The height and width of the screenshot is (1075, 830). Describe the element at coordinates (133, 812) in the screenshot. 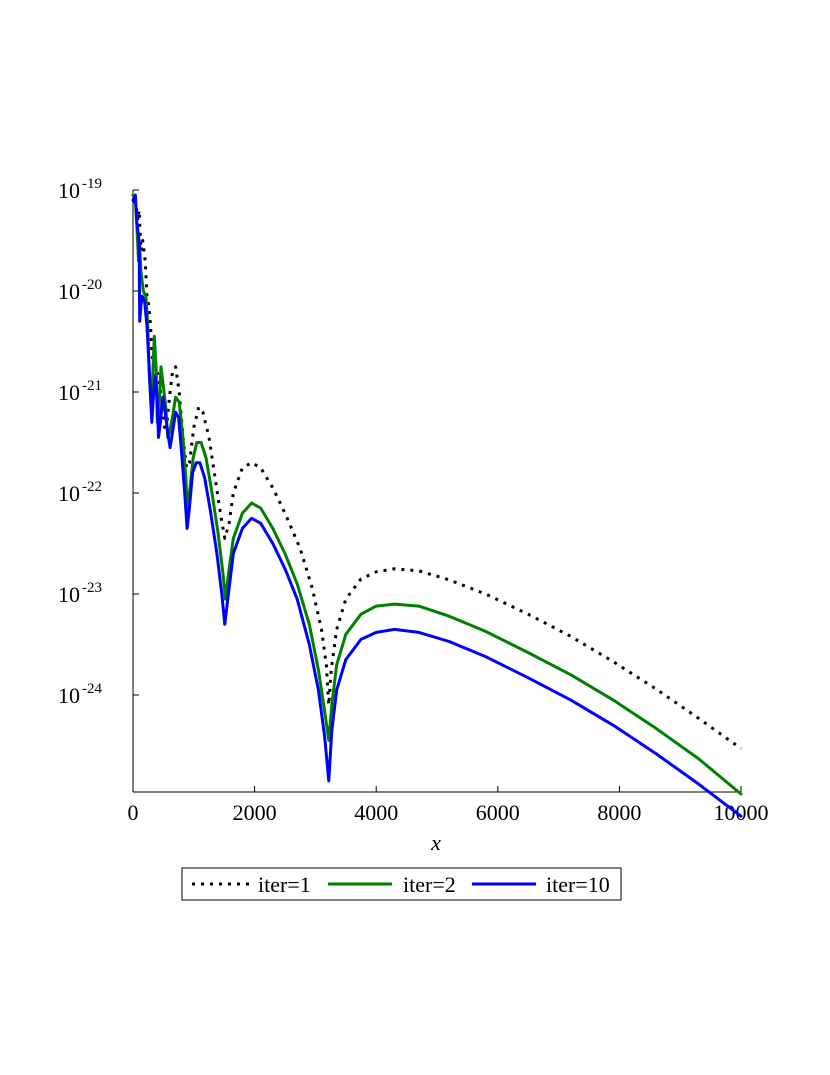

I see `x-tick-label: 0` at that location.